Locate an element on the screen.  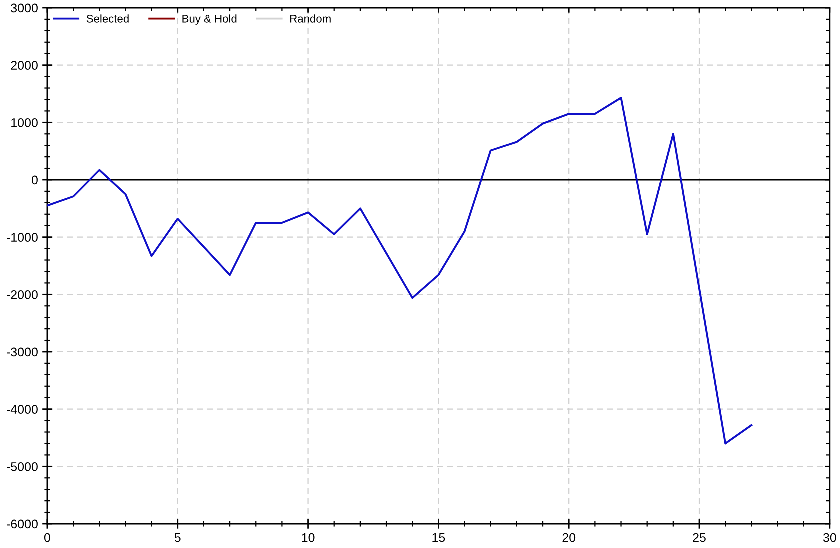
x-tick-label: 0 is located at coordinates (47, 537).